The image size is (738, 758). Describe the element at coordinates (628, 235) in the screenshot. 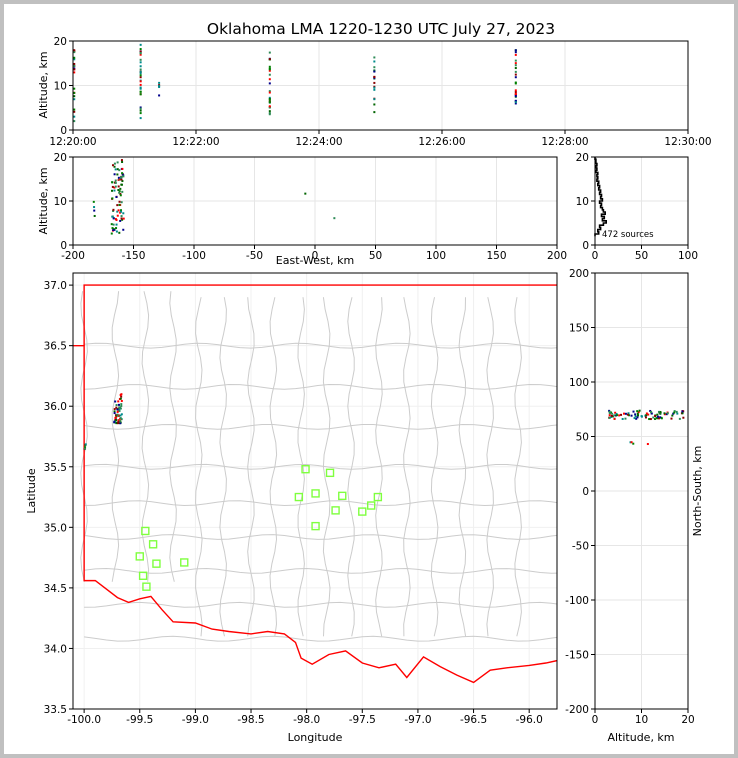

I see `source-count-annotation: 472 sources` at that location.